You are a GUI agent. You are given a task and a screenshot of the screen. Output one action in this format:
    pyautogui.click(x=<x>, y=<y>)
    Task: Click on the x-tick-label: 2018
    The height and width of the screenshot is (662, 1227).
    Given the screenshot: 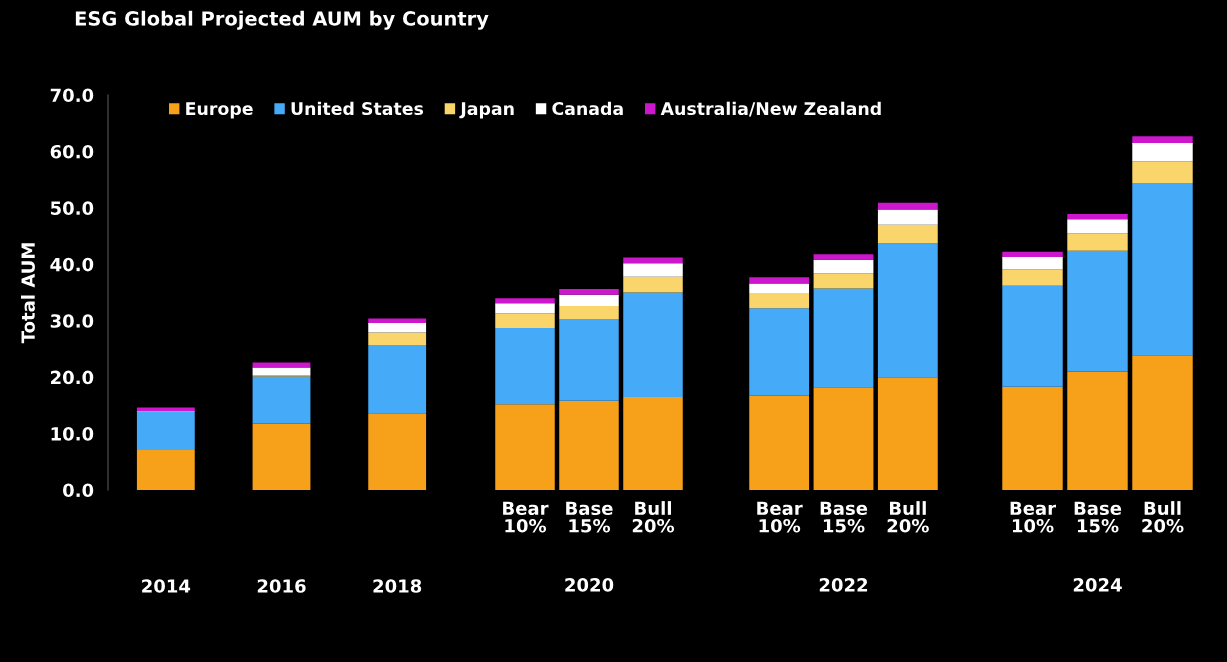 What is the action you would take?
    pyautogui.click(x=397, y=586)
    